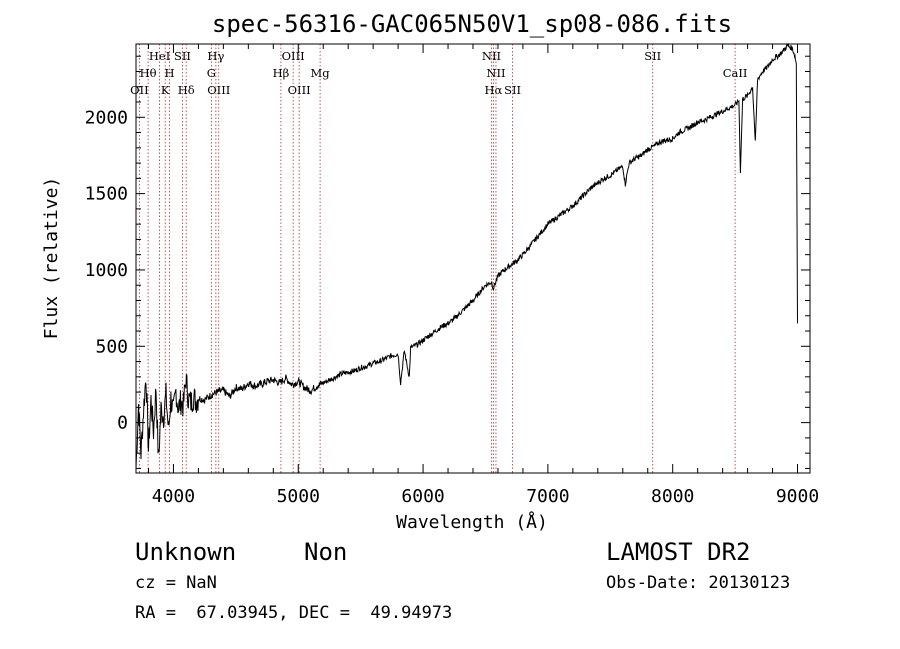 This screenshot has height=649, width=900. What do you see at coordinates (797, 496) in the screenshot?
I see `x-tick-label: 9000` at bounding box center [797, 496].